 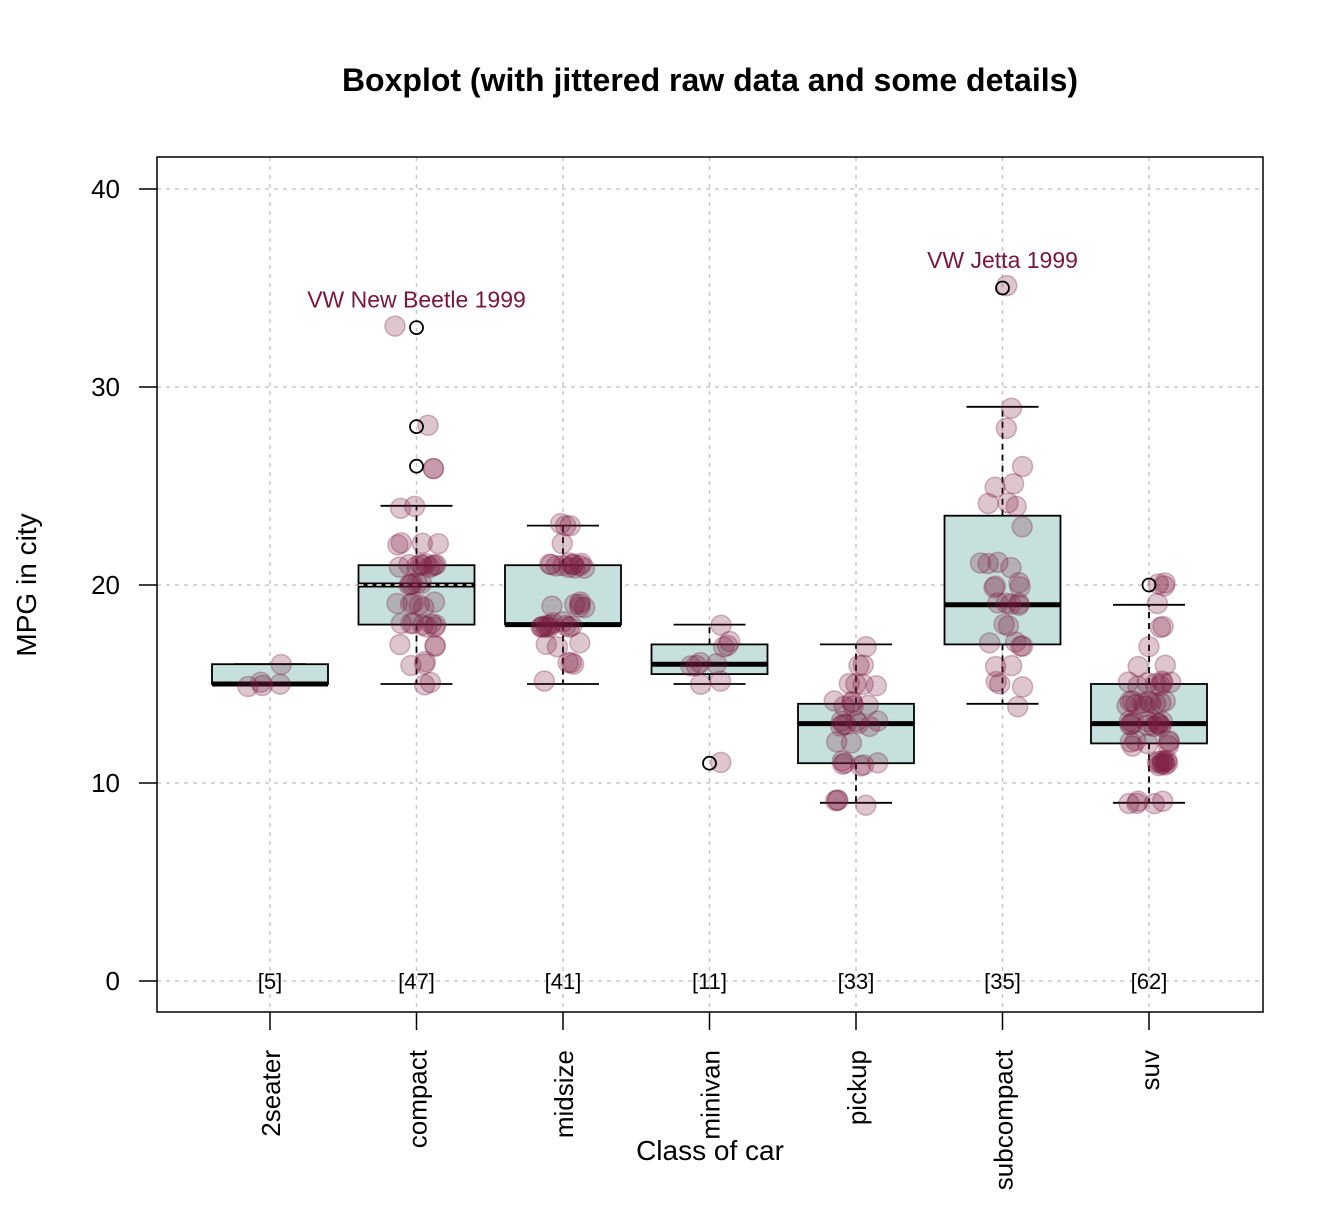 What do you see at coordinates (856, 981) in the screenshot?
I see `count-label: [33]` at bounding box center [856, 981].